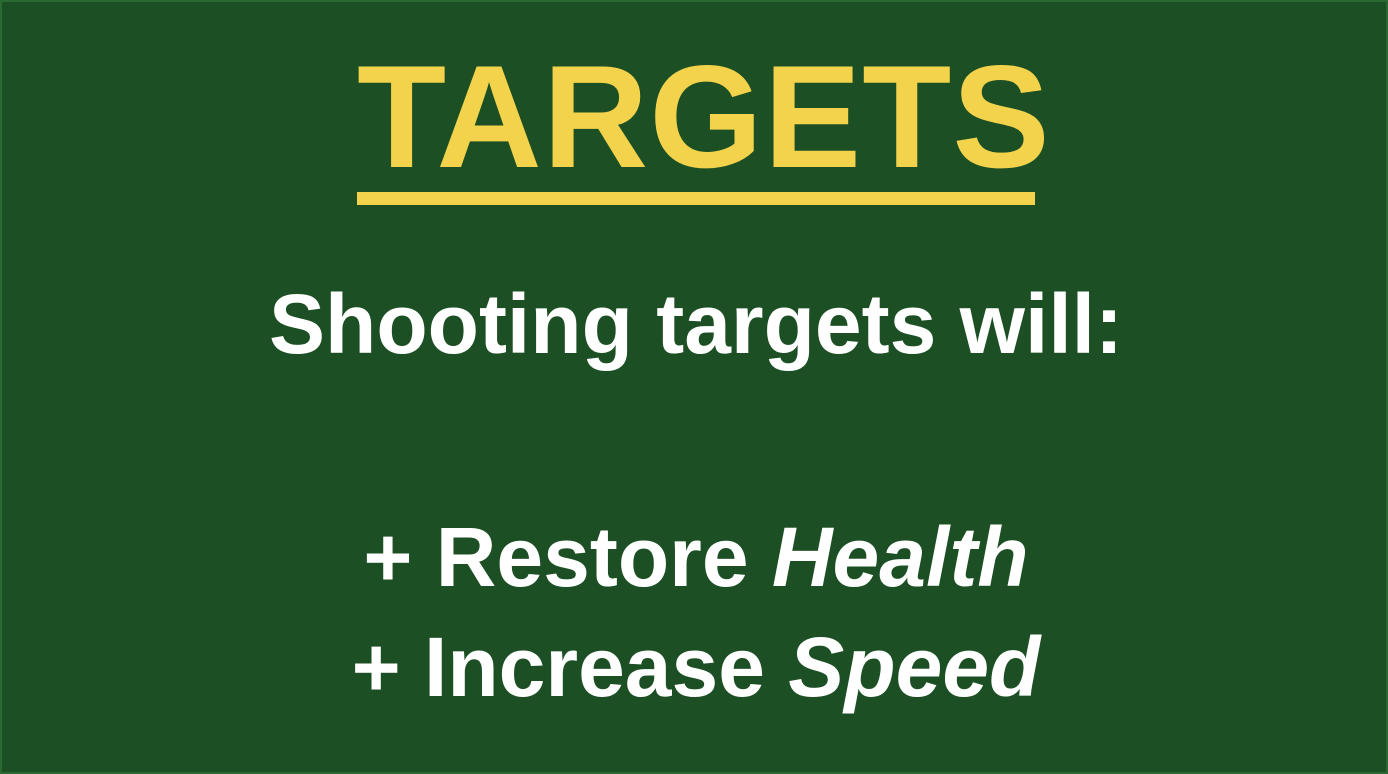  Describe the element at coordinates (570, 667) in the screenshot. I see `bonus-prefix: + Increase` at that location.